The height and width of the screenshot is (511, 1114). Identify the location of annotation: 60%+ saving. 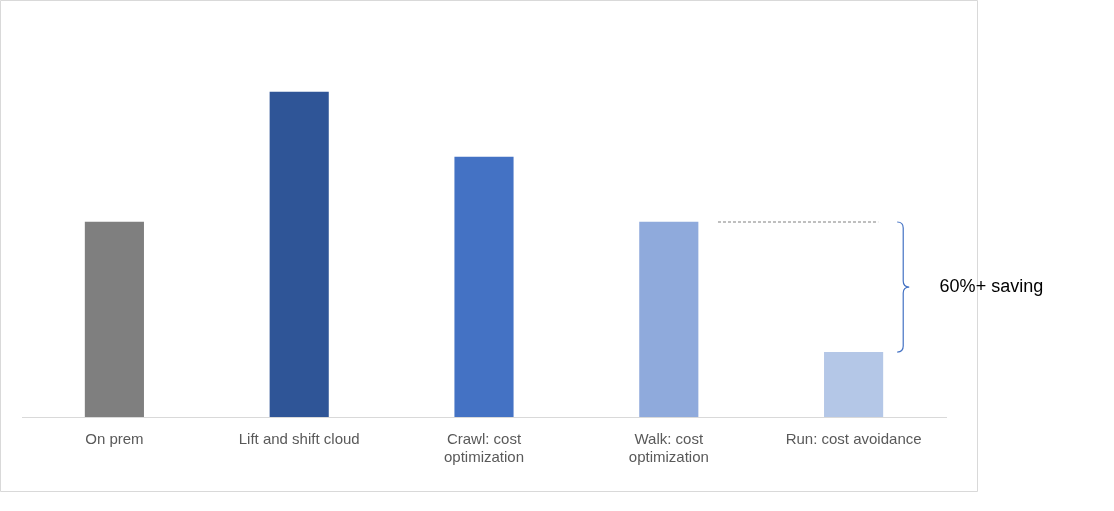
(991, 285).